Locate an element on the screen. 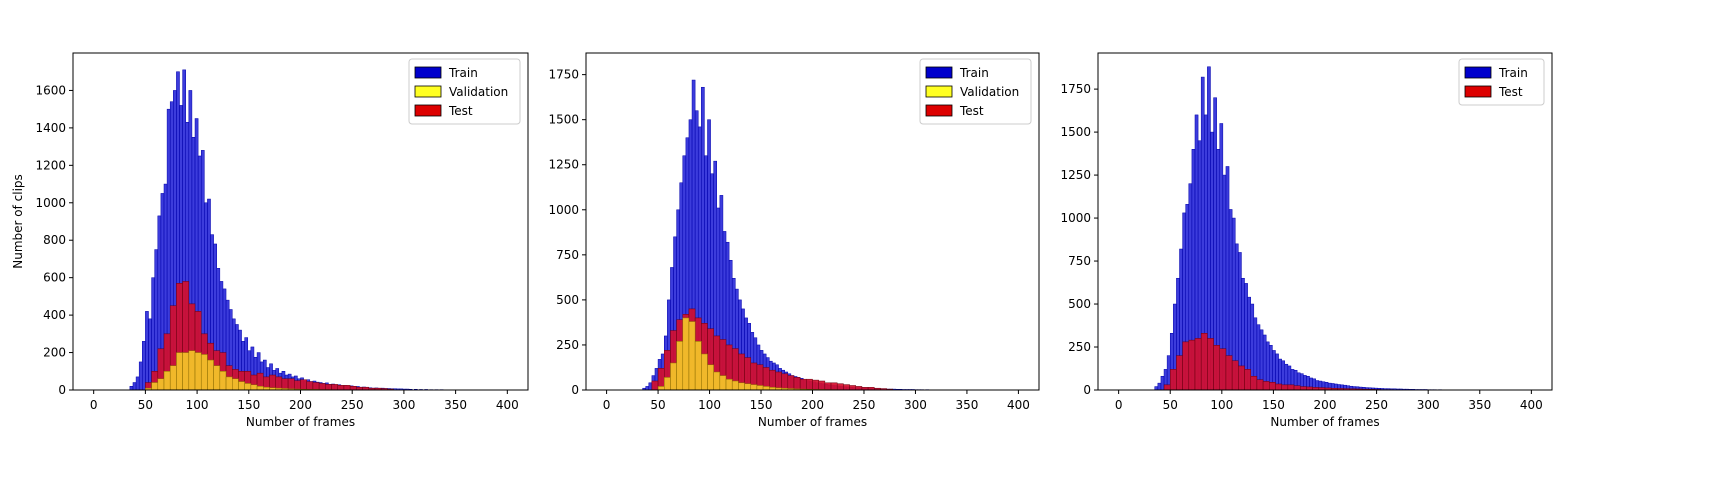  y-tick-label: 800 is located at coordinates (54, 240).